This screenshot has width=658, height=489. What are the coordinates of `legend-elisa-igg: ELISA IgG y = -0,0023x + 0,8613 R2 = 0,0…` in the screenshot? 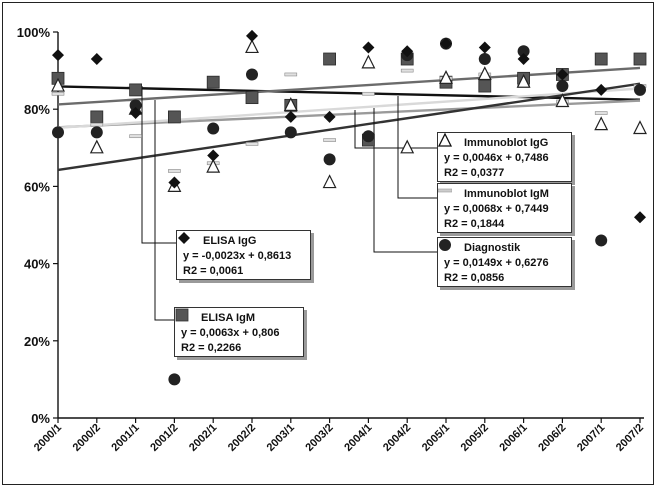 It's located at (243, 255).